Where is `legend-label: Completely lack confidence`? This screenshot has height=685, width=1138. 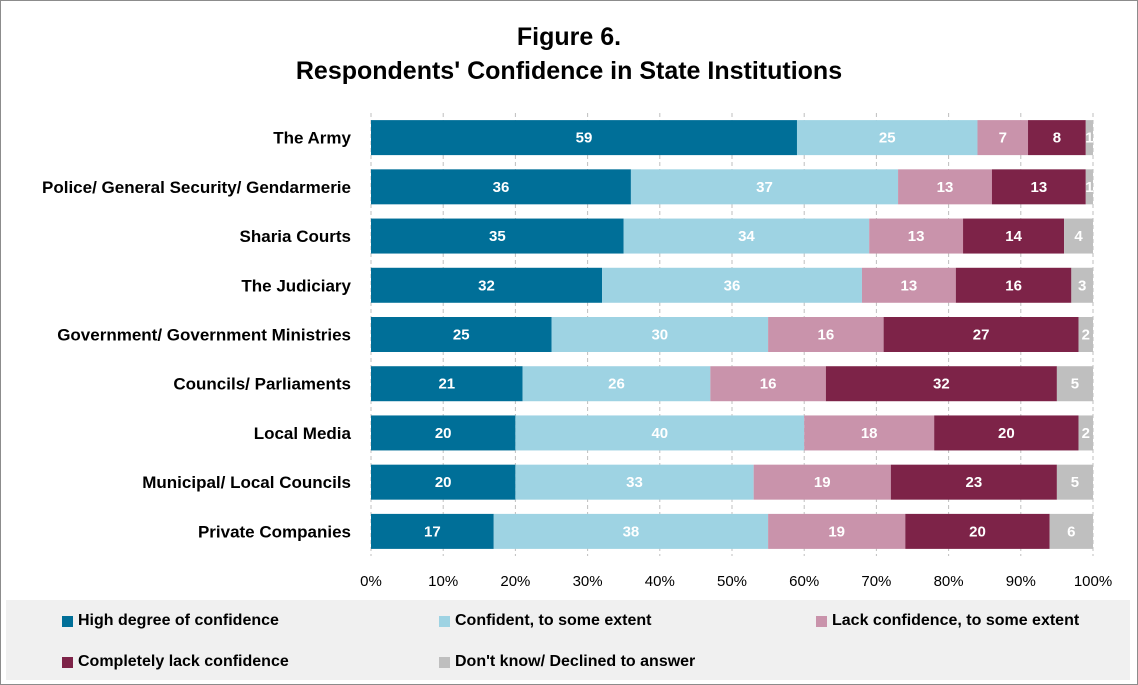
legend-label: Completely lack confidence is located at coordinates (183, 661).